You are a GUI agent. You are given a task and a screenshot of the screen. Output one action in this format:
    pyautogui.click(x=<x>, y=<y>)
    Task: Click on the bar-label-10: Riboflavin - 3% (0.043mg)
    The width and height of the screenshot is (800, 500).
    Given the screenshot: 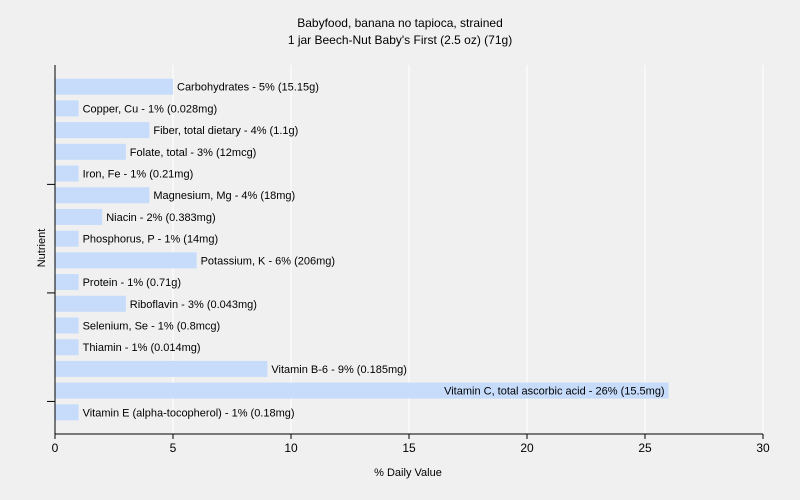 What is the action you would take?
    pyautogui.click(x=193, y=305)
    